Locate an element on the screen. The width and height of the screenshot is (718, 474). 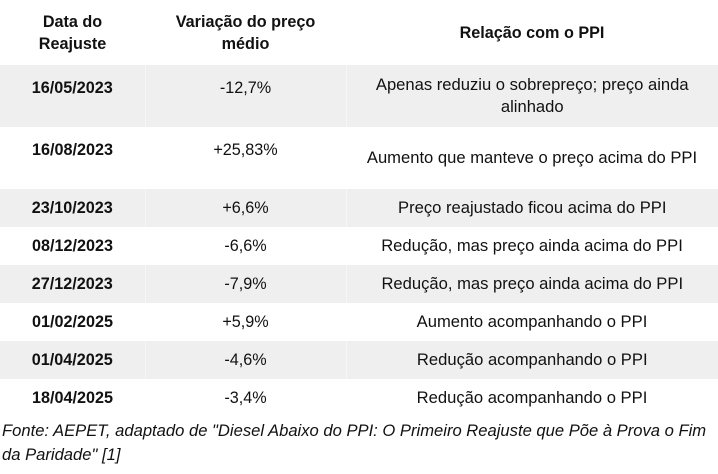
cell-variation: -7,9% is located at coordinates (245, 284).